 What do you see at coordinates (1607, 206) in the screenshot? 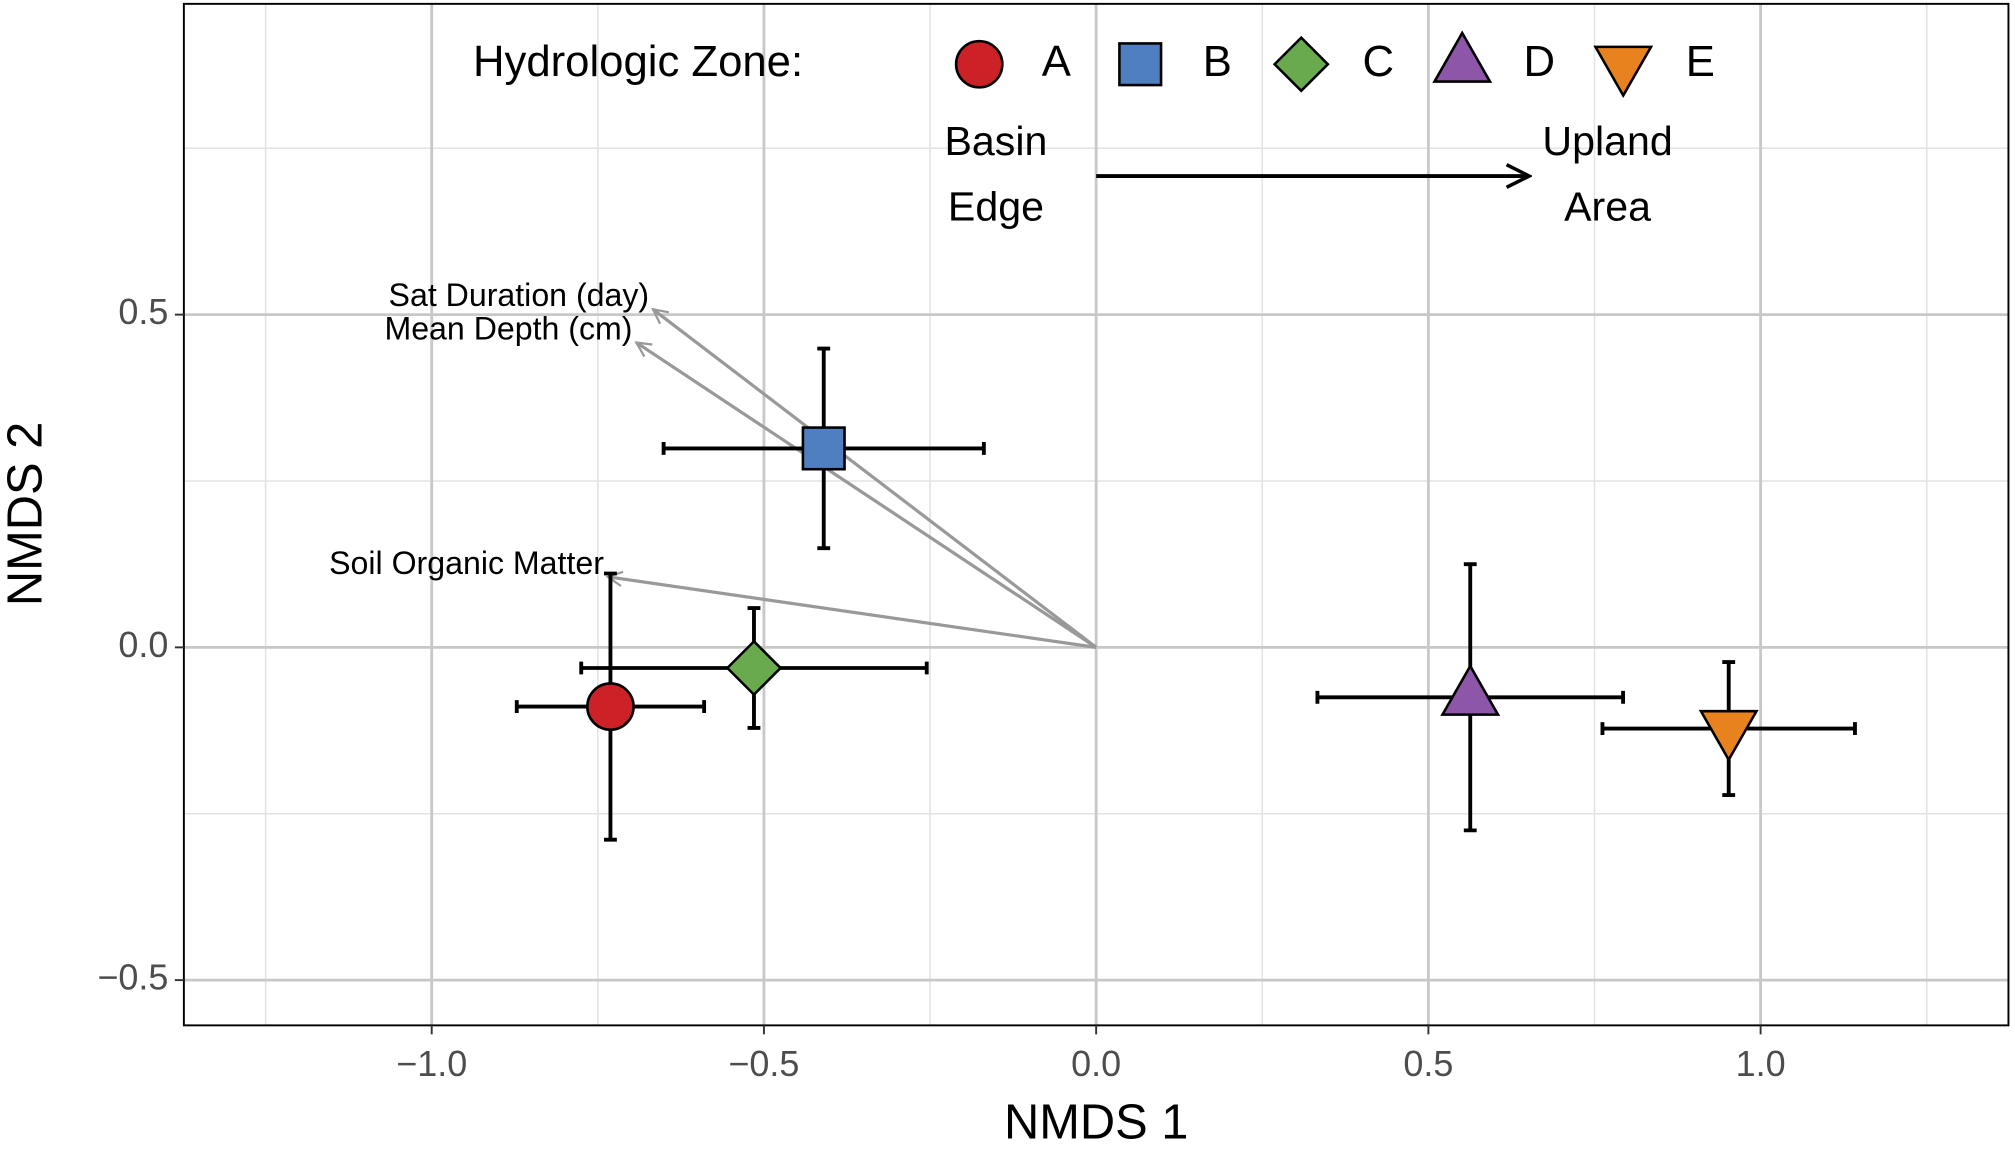
I see `annotation: Area` at bounding box center [1607, 206].